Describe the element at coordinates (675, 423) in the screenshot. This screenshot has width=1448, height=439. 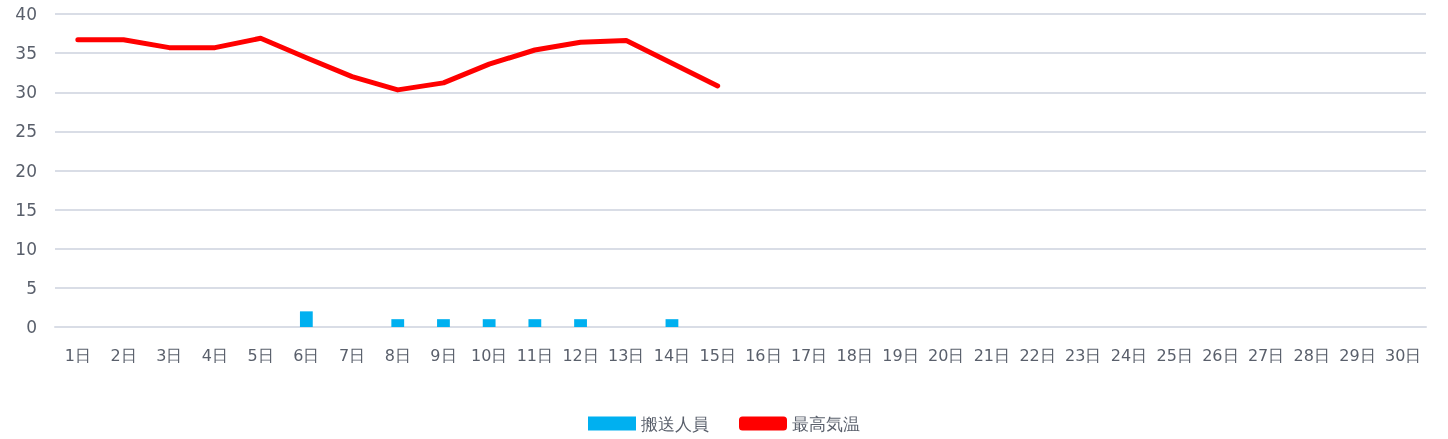
I see `legend-label: 搬送人員` at that location.